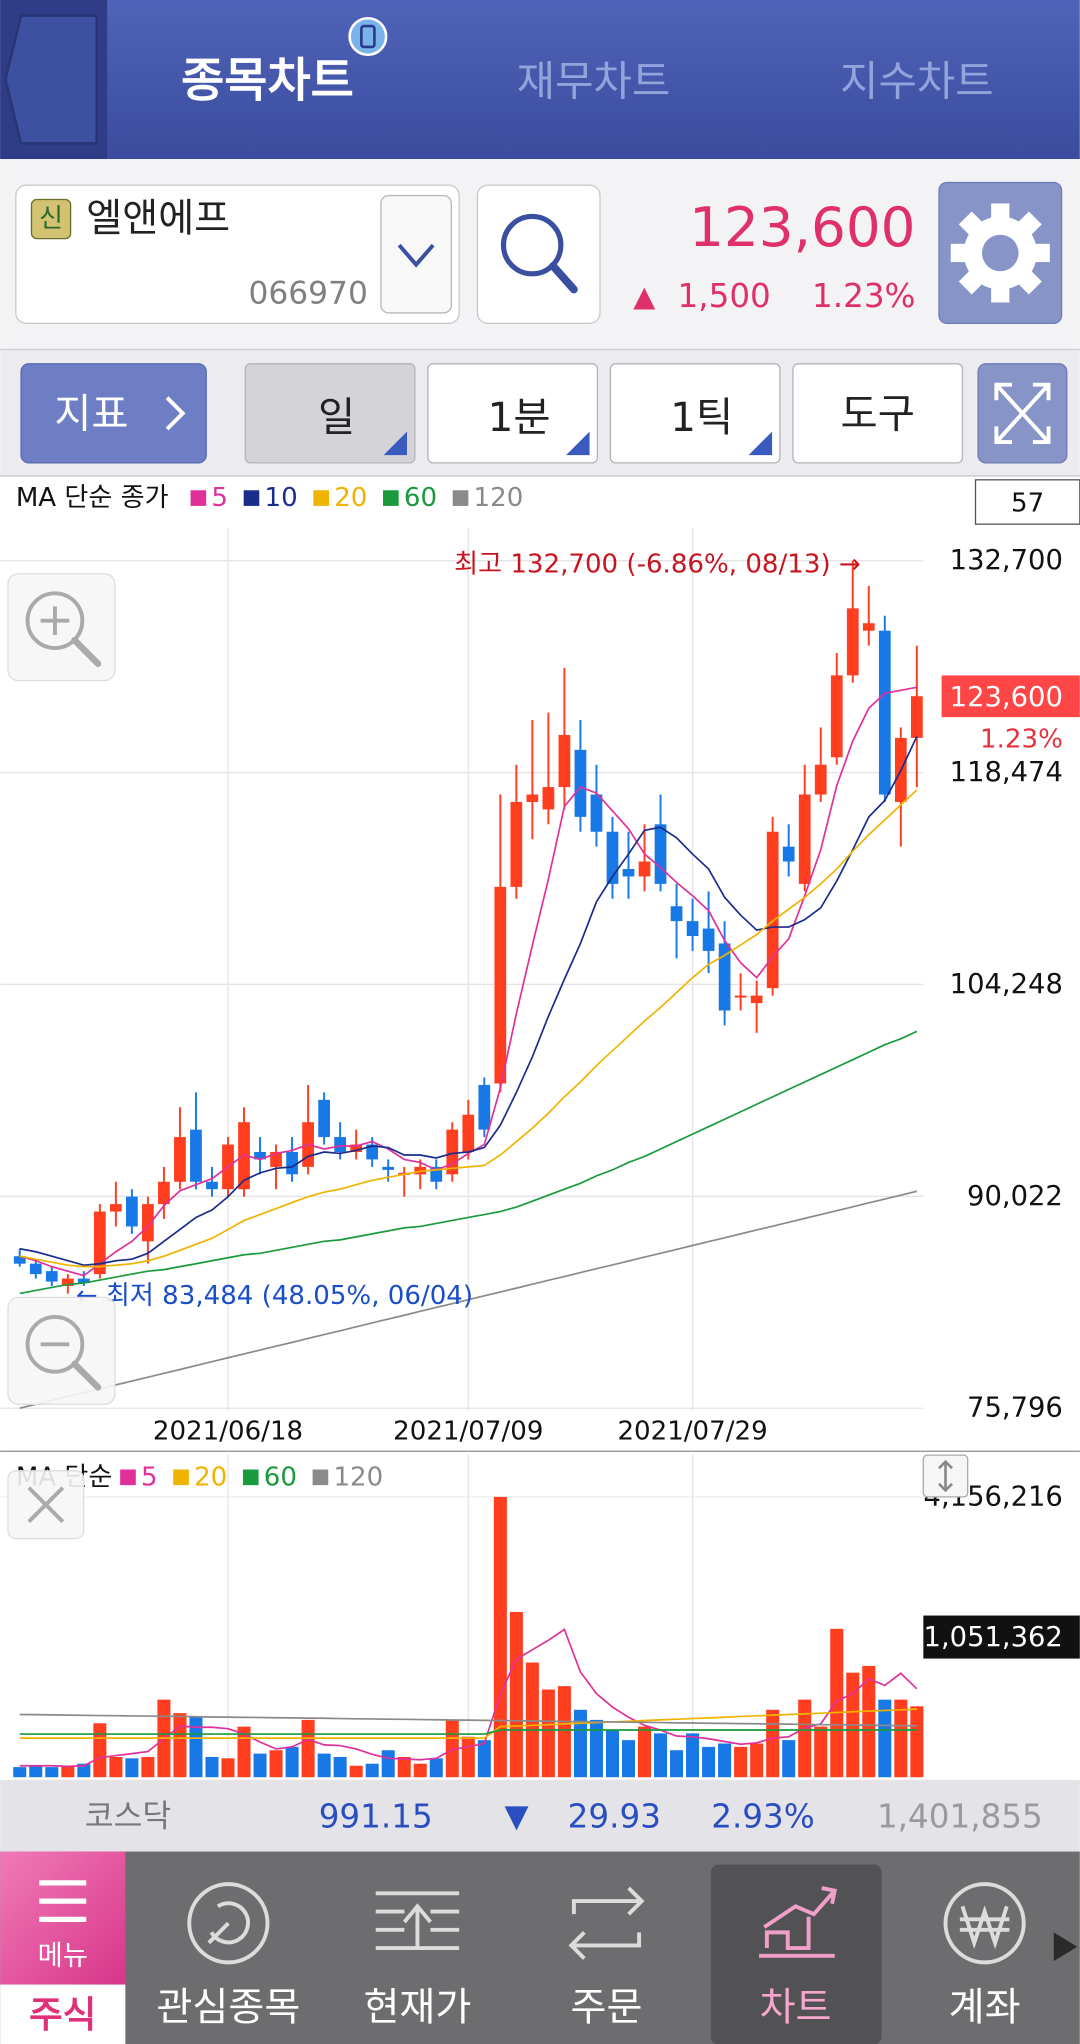  I want to click on legend-label: 20, so click(210, 1477).